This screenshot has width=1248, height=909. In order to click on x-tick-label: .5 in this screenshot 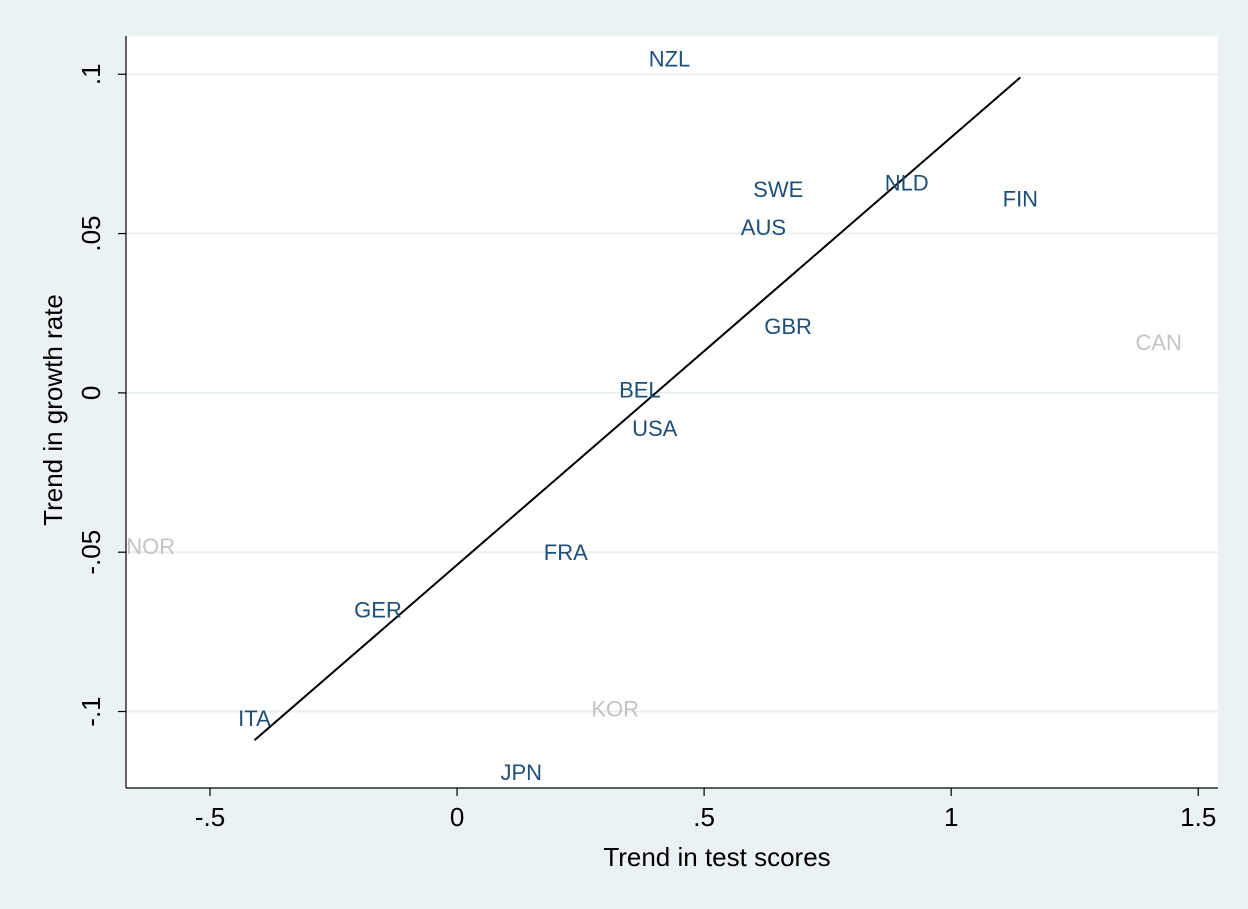, I will do `click(704, 817)`.